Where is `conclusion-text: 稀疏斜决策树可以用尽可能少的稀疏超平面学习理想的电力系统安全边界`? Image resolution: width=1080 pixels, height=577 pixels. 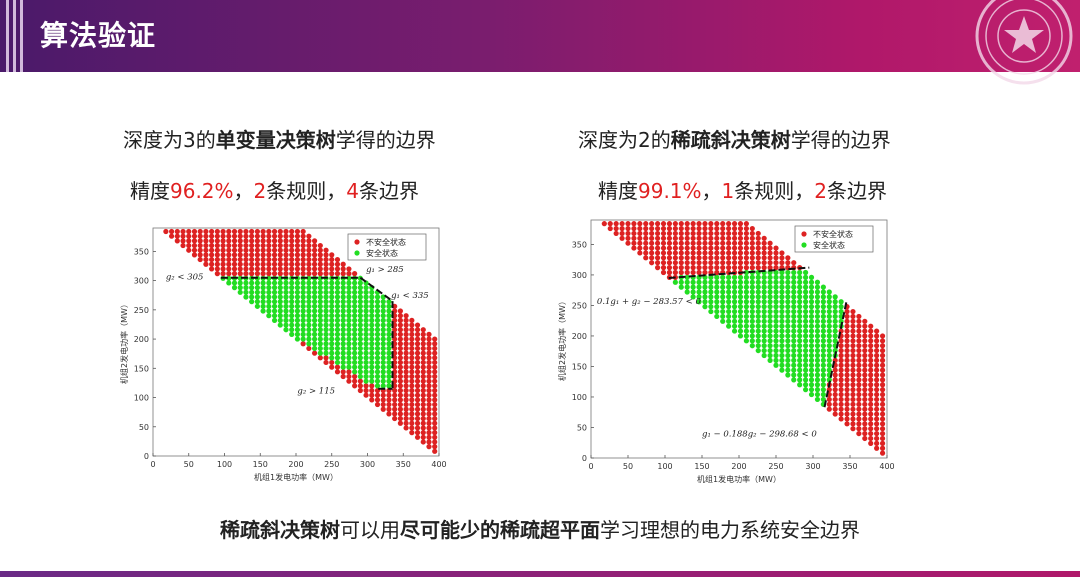
conclusion-text: 稀疏斜决策树可以用尽可能少的稀疏超平面学习理想的电力系统安全边界 is located at coordinates (540, 530).